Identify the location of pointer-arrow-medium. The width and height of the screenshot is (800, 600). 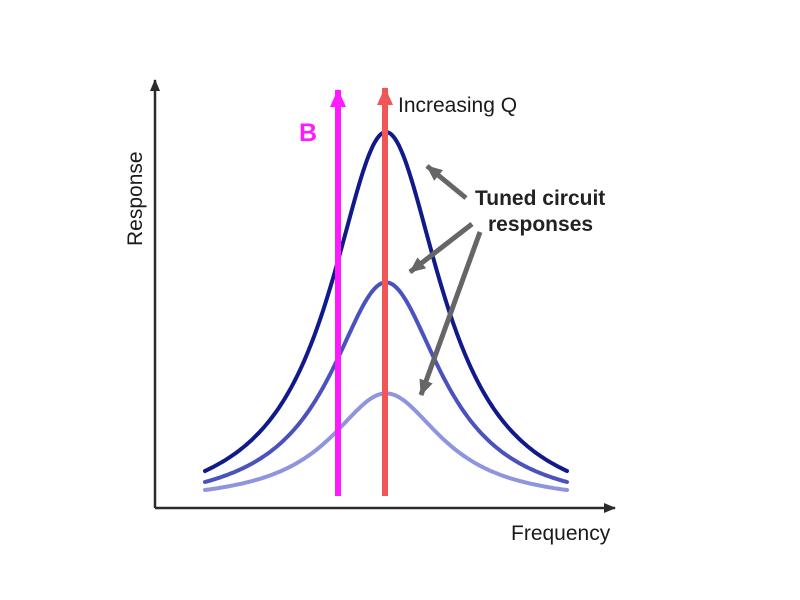
(441, 248).